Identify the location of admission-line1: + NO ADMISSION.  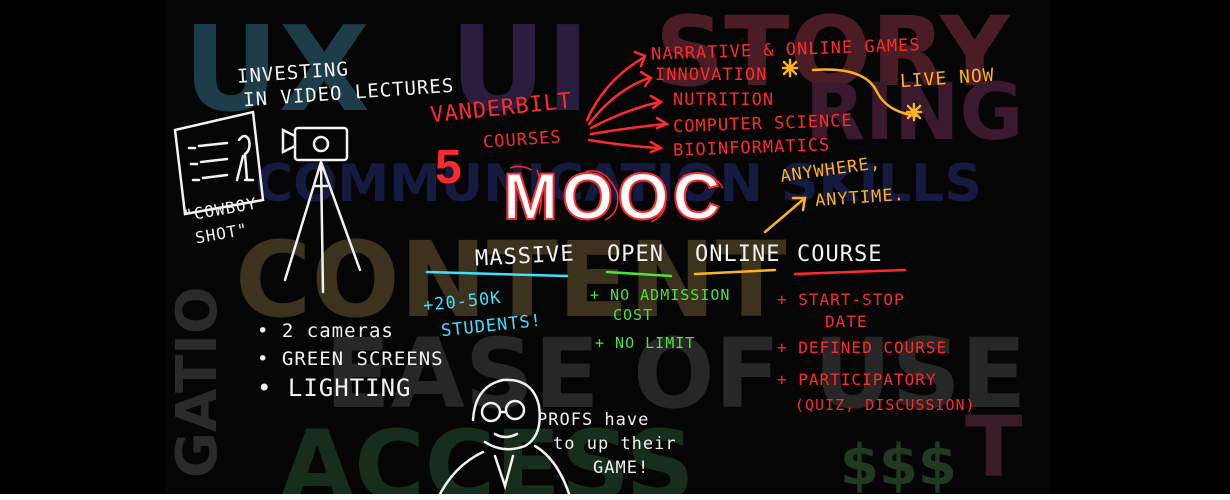
(660, 295).